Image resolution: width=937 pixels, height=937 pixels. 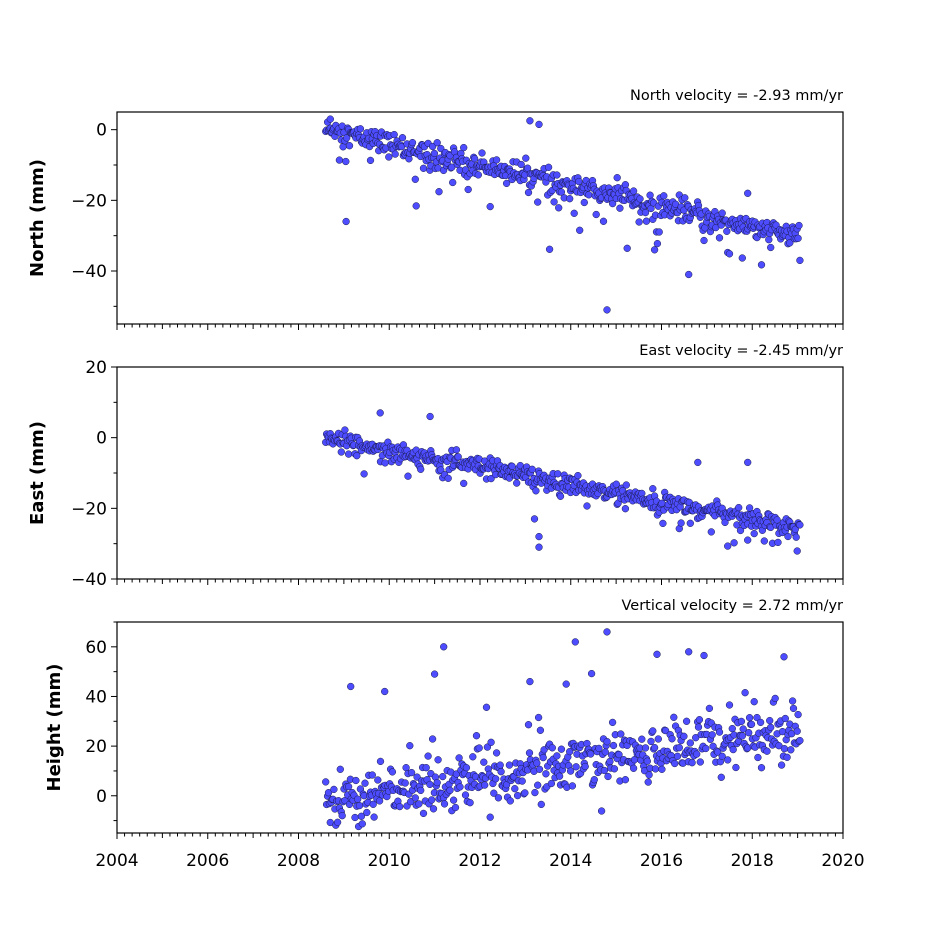 I want to click on y-axis-label-east: East (mm), so click(x=37, y=473).